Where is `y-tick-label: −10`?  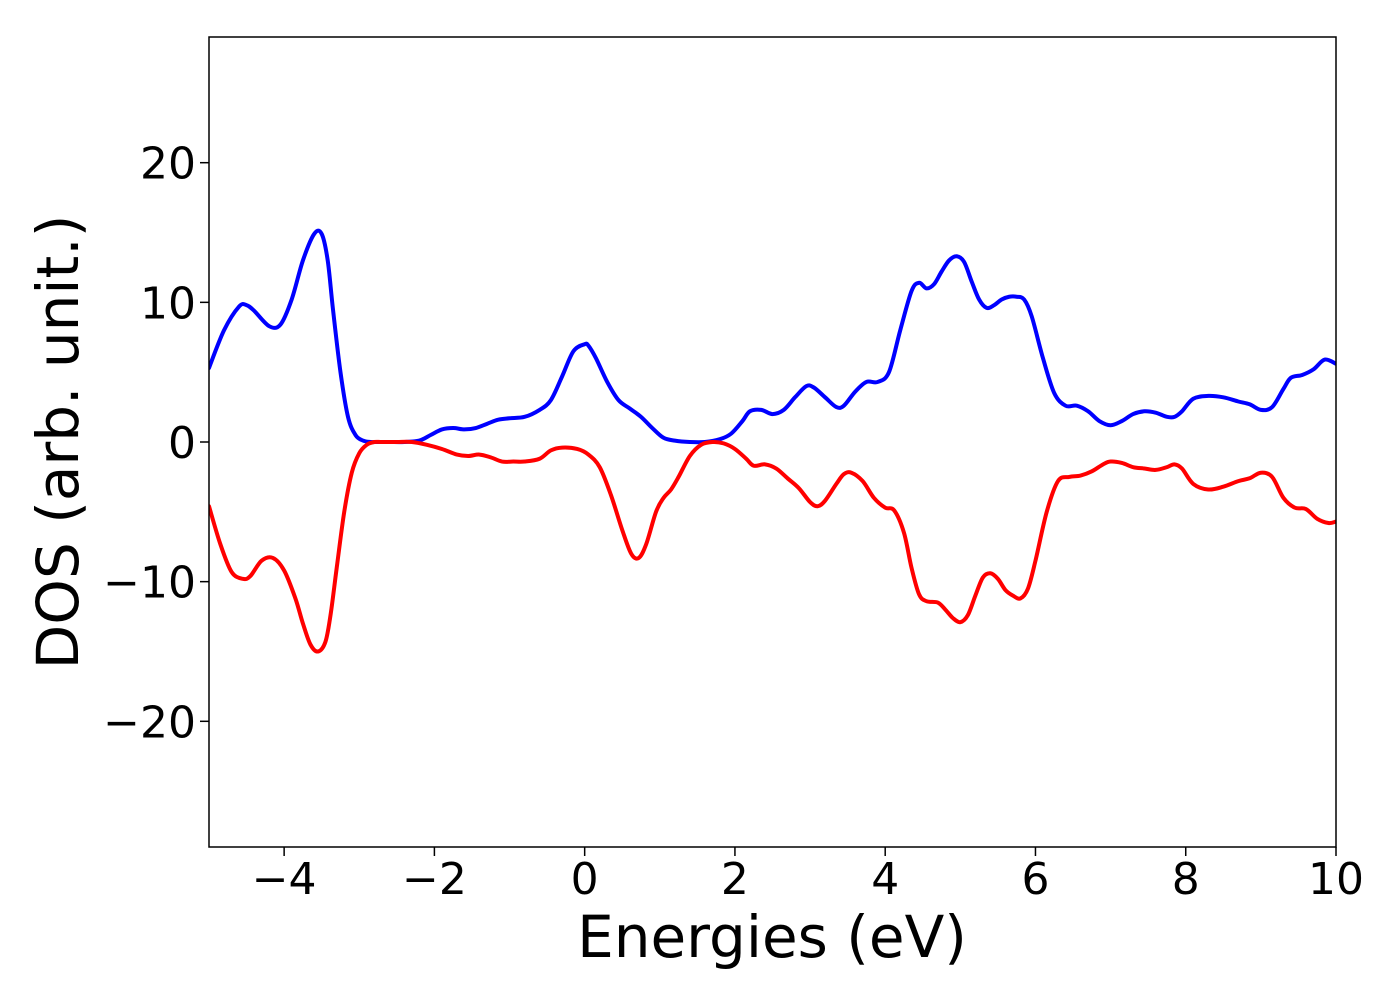
y-tick-label: −10 is located at coordinates (149, 583).